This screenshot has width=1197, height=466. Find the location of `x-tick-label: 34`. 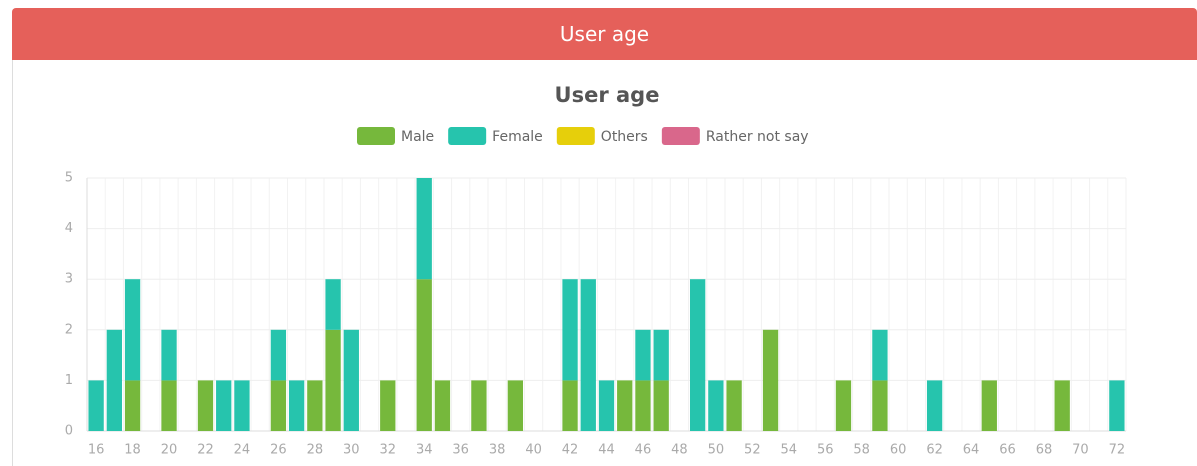

x-tick-label: 34 is located at coordinates (424, 450).